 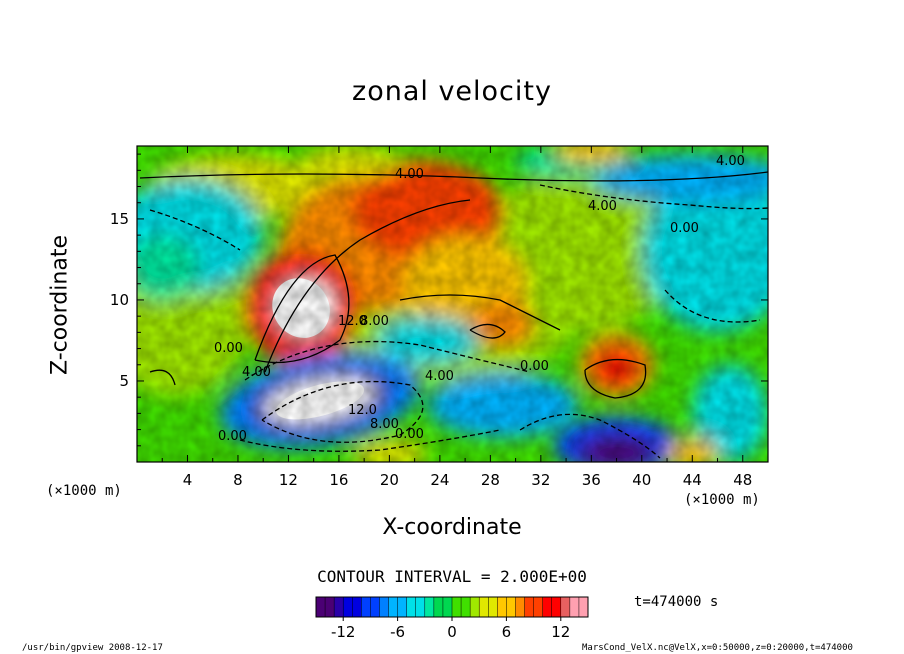 What do you see at coordinates (560, 632) in the screenshot?
I see `colorbar-tick-label-12: 12` at bounding box center [560, 632].